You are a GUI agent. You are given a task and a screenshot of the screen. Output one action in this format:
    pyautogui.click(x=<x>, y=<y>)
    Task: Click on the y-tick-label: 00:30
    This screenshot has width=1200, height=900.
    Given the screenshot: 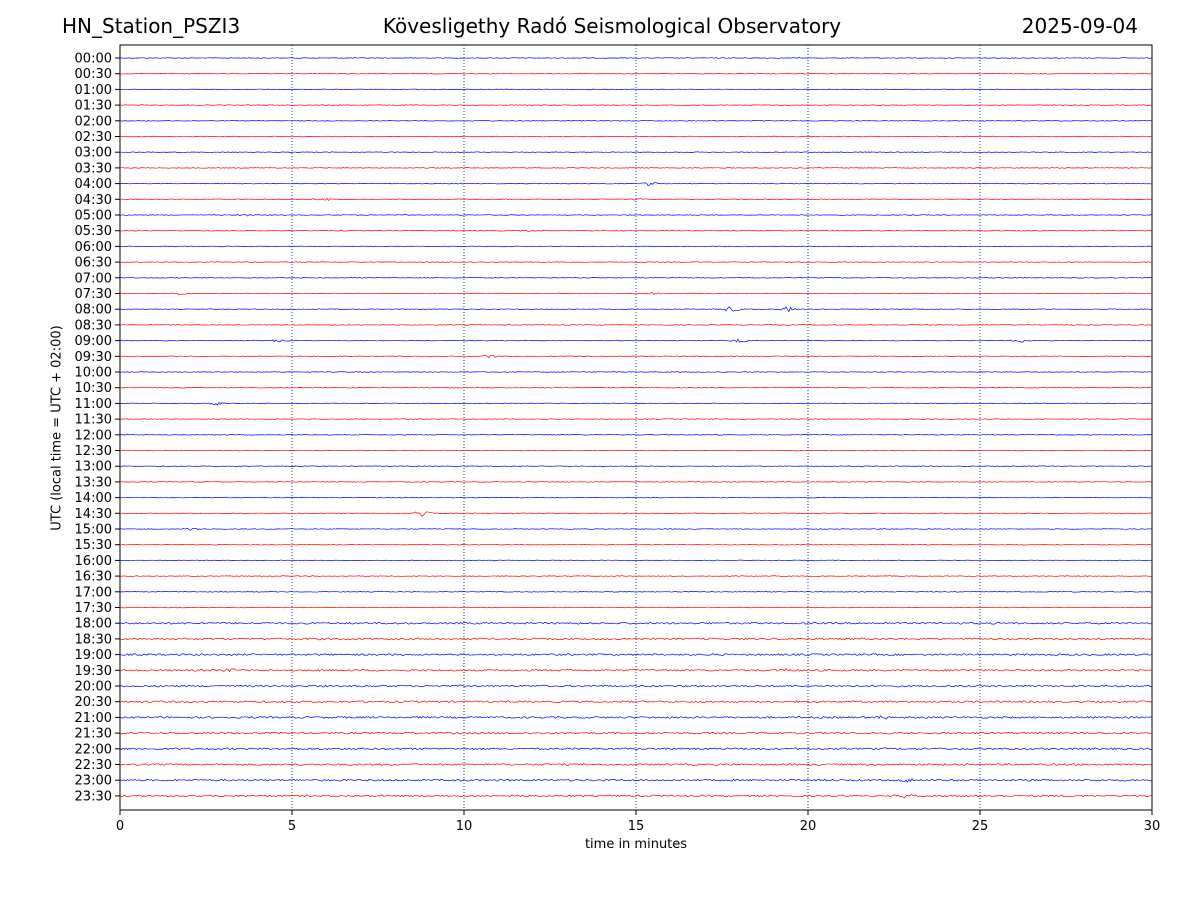 What is the action you would take?
    pyautogui.click(x=93, y=74)
    